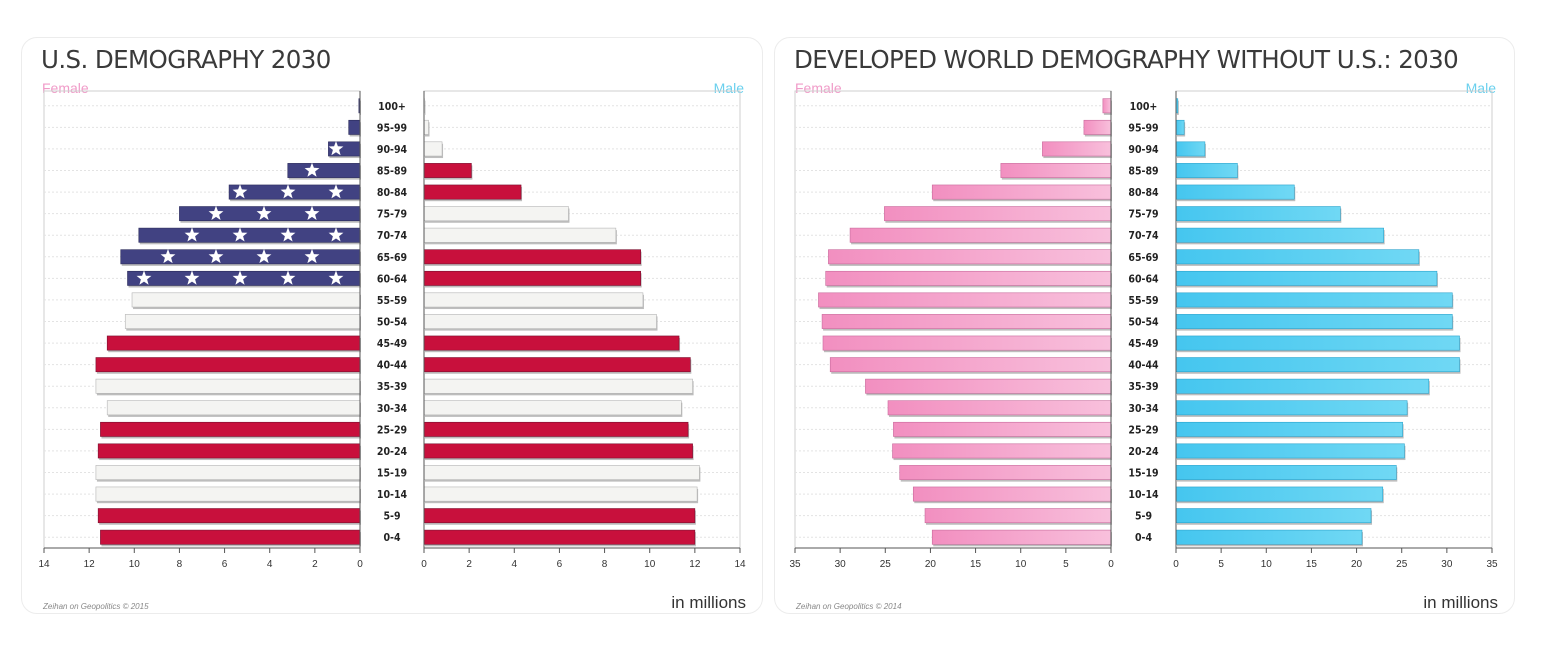 This screenshot has width=1550, height=648. What do you see at coordinates (392, 193) in the screenshot?
I see `age-group-label: 80-84` at bounding box center [392, 193].